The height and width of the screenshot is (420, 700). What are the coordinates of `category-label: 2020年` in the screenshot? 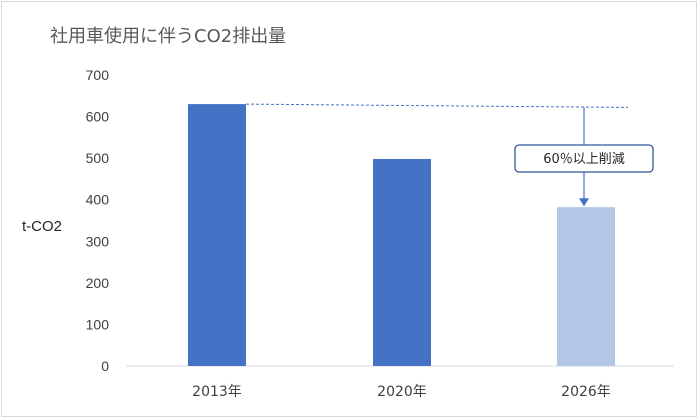 It's located at (402, 392).